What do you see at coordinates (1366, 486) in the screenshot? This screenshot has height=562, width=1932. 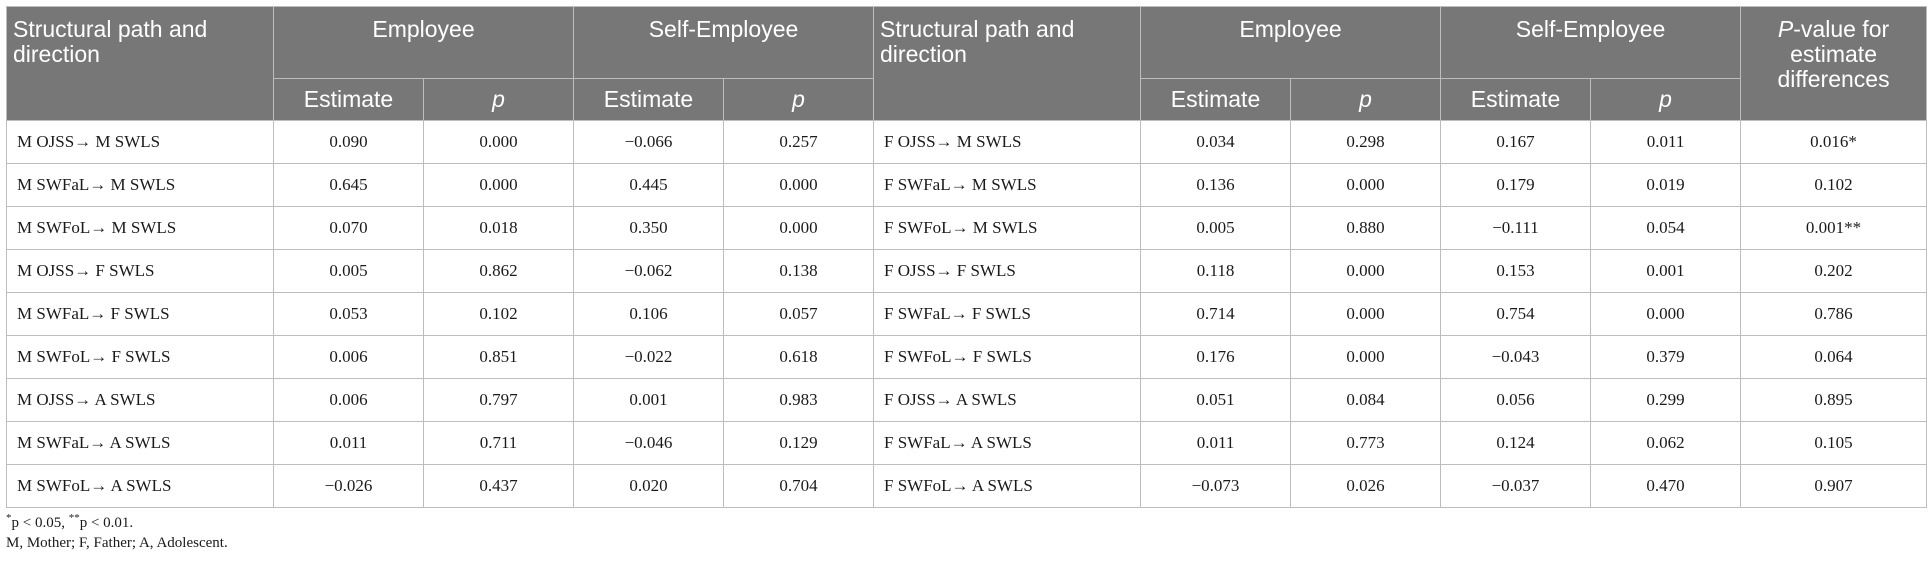 I see `employee-p-cell: 0.026` at bounding box center [1366, 486].